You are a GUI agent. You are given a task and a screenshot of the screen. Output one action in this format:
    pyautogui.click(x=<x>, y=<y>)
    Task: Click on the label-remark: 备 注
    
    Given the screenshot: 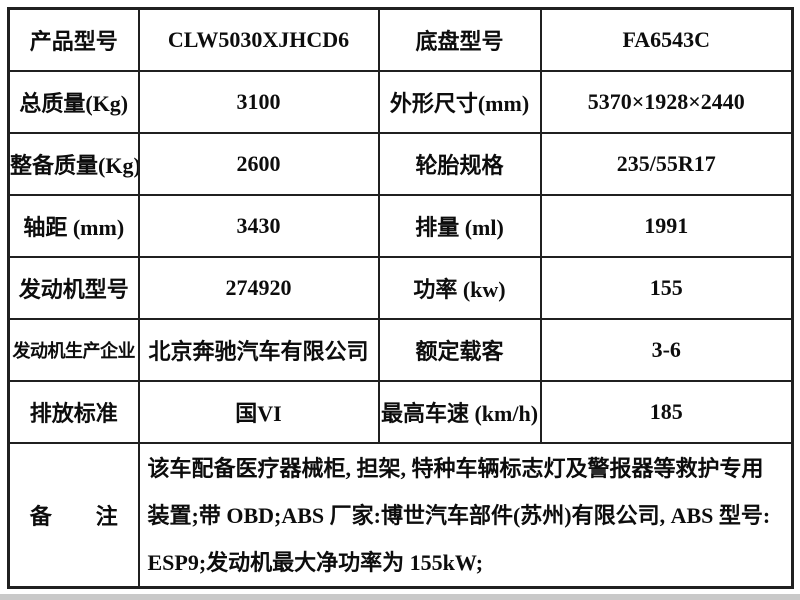 What is the action you would take?
    pyautogui.click(x=73, y=514)
    